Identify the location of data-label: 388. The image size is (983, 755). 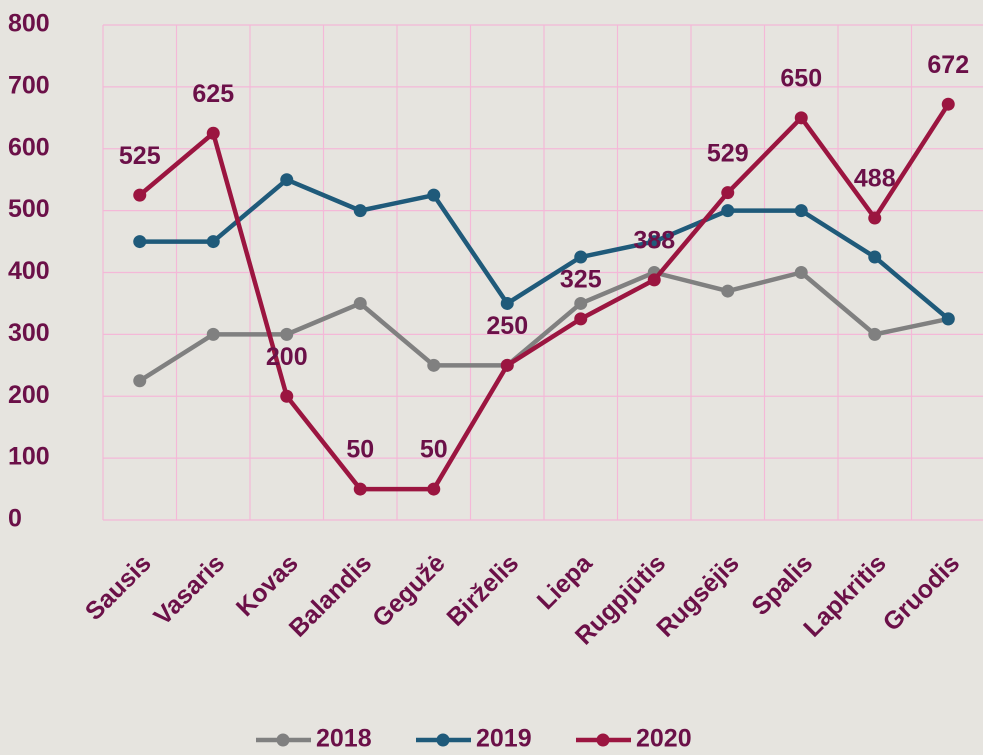
(654, 241).